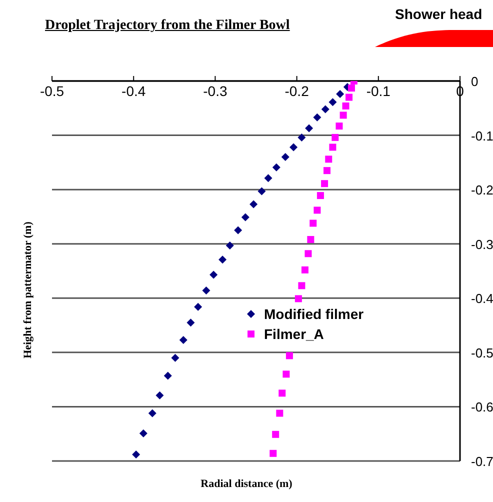 The image size is (493, 502). What do you see at coordinates (378, 91) in the screenshot?
I see `x-tick-label: -0.1` at bounding box center [378, 91].